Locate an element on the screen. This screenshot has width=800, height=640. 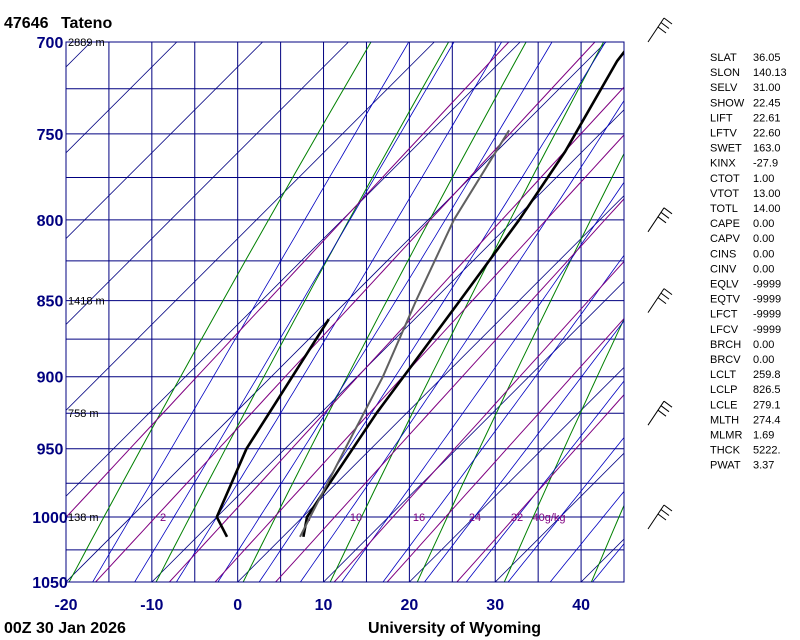
index-label: LFCV is located at coordinates (724, 330).